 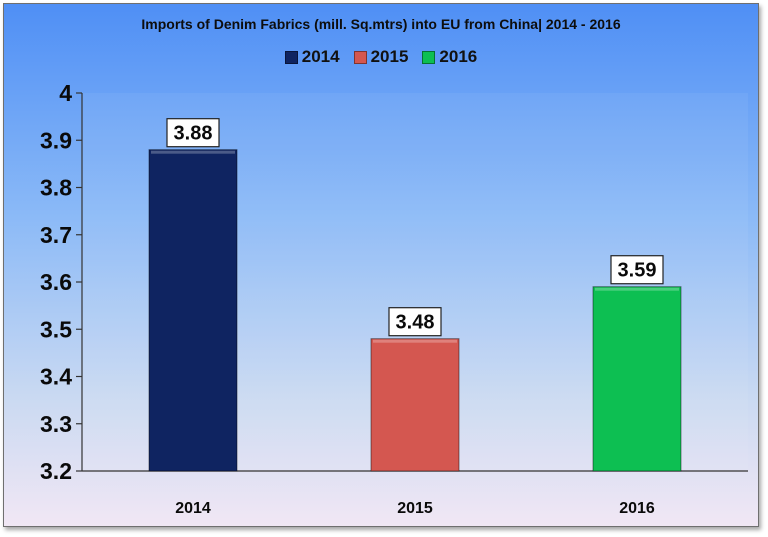 I want to click on legend-label-2014: 2014, so click(x=320, y=56).